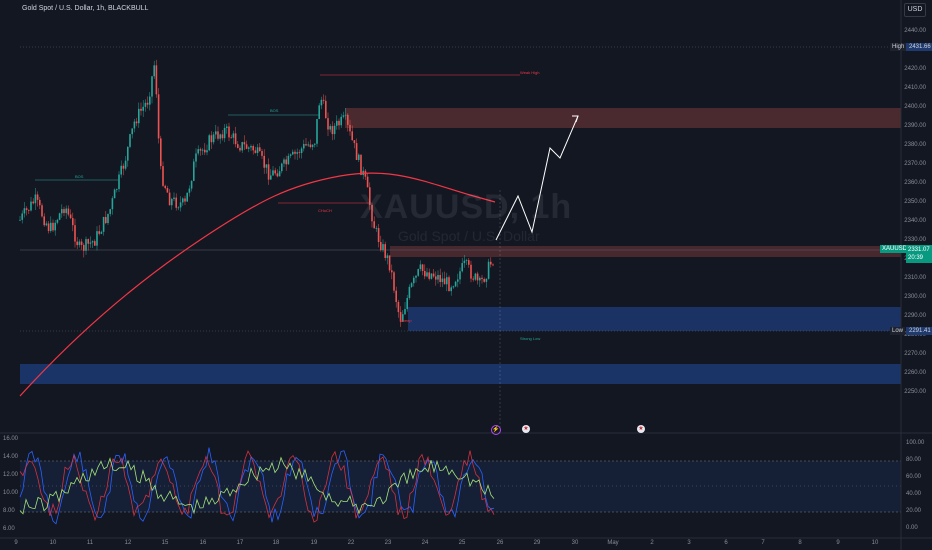 This screenshot has height=550, width=932. Describe the element at coordinates (85, 8) in the screenshot. I see `symbol-title: Gold Spot / U.S. Dollar, 1h, BLACKBULL` at that location.